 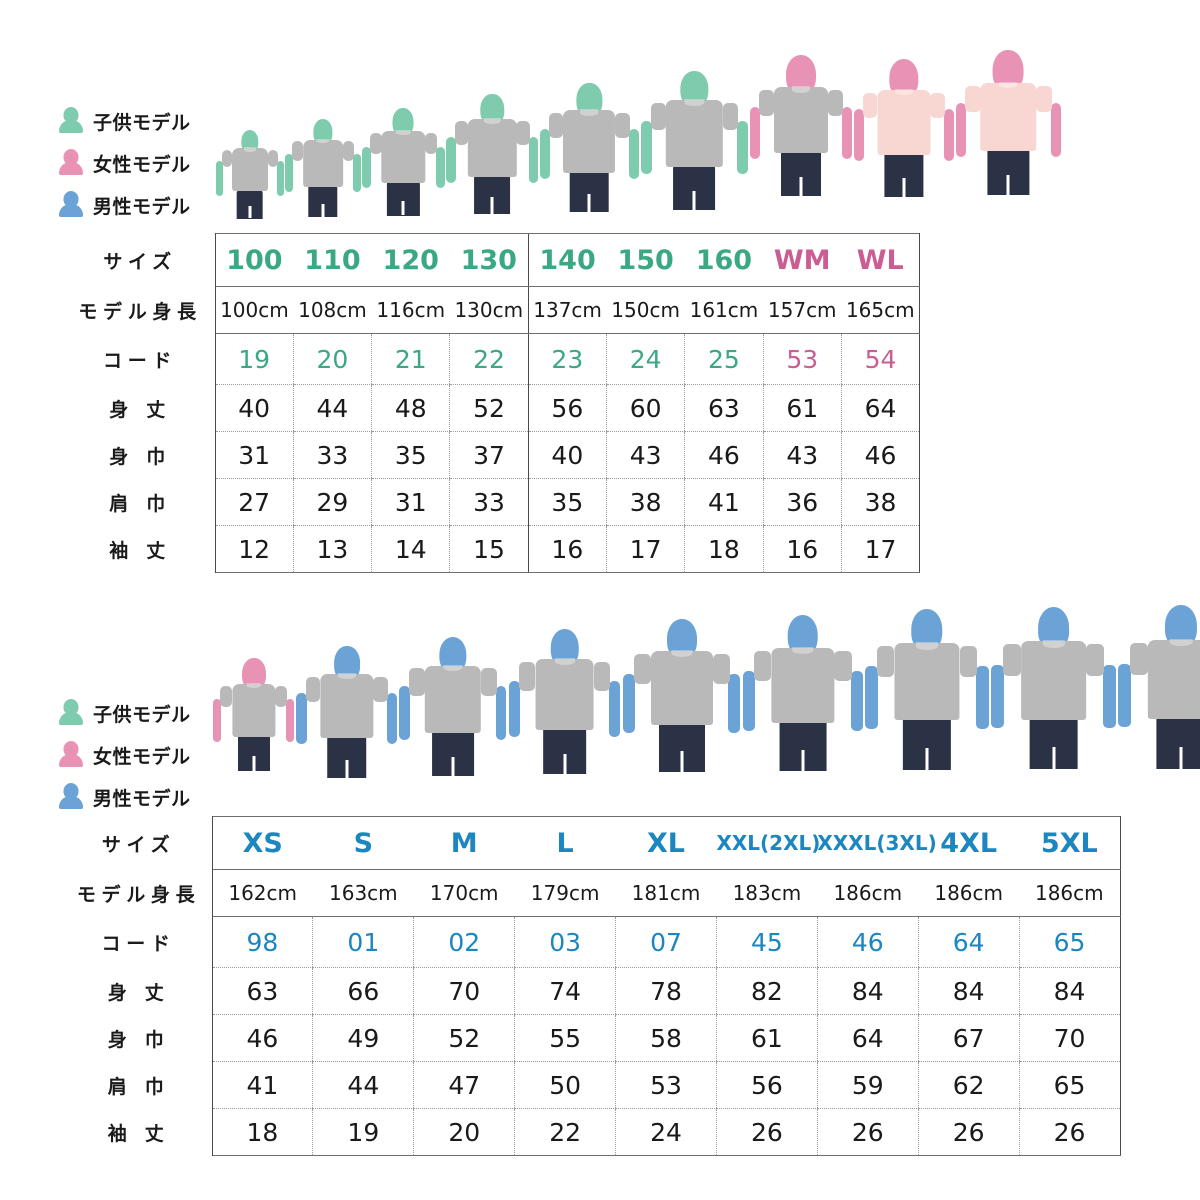 What do you see at coordinates (410, 260) in the screenshot?
I see `size-header-120: 120` at bounding box center [410, 260].